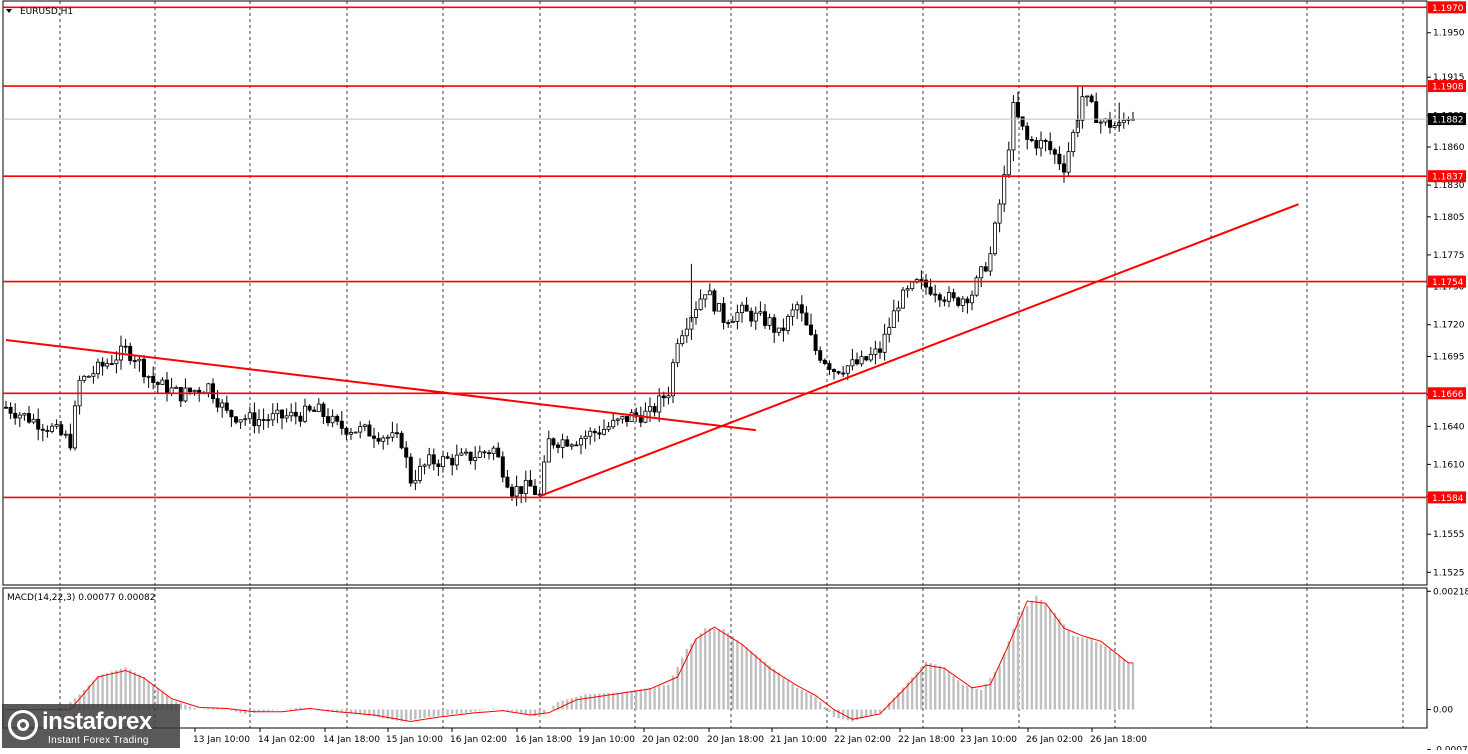 Image resolution: width=1468 pixels, height=754 pixels. What do you see at coordinates (1448, 88) in the screenshot?
I see `price-level-label: 1.1908` at bounding box center [1448, 88].